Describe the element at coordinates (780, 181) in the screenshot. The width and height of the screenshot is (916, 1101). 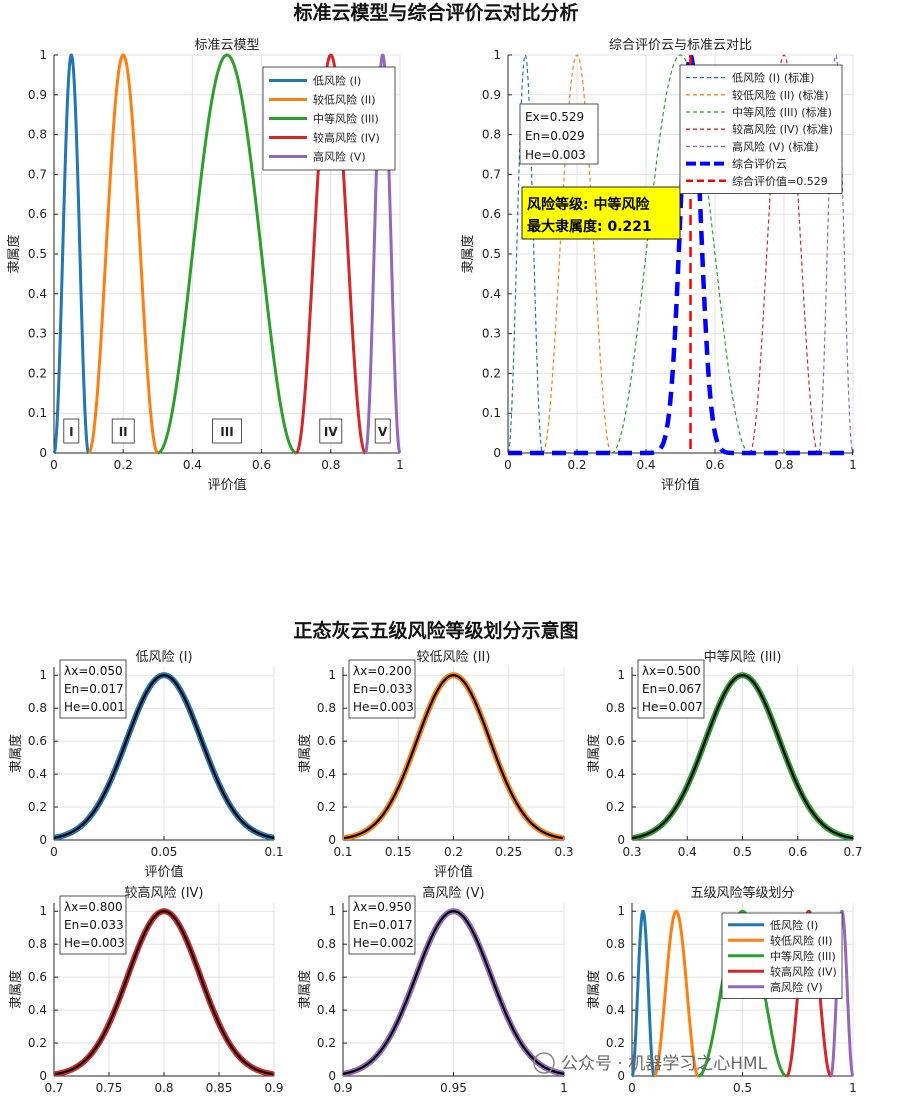
I see `legend-entry: 综合评价值=0.529` at that location.